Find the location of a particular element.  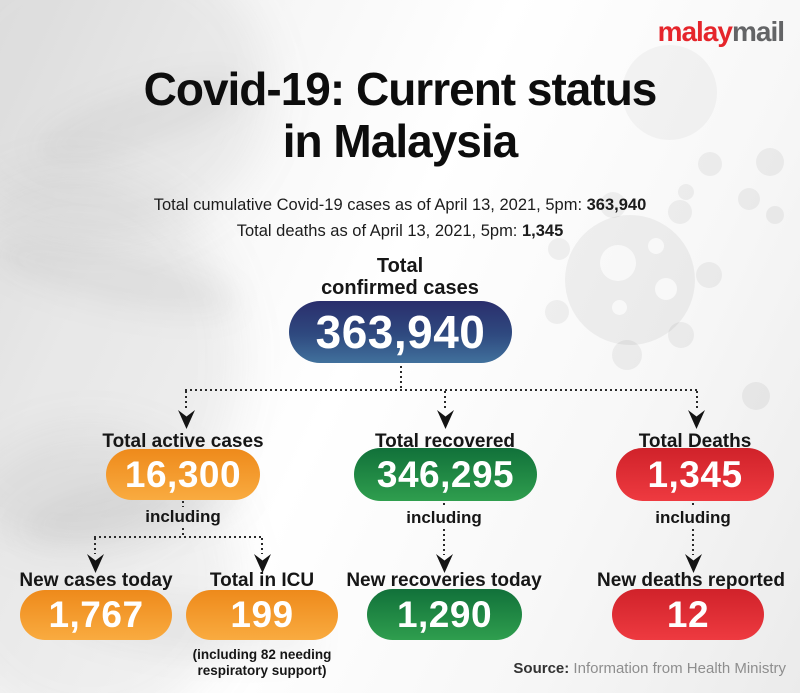

total-active-cases-value: 16,300 is located at coordinates (183, 474).